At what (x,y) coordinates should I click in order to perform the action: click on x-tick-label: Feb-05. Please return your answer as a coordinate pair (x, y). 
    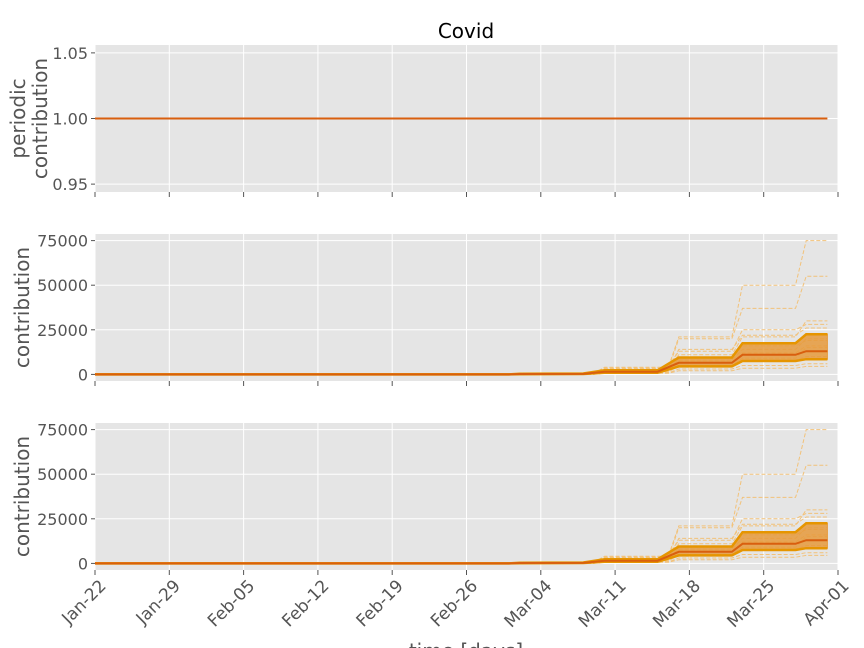
    Looking at the image, I should click on (231, 603).